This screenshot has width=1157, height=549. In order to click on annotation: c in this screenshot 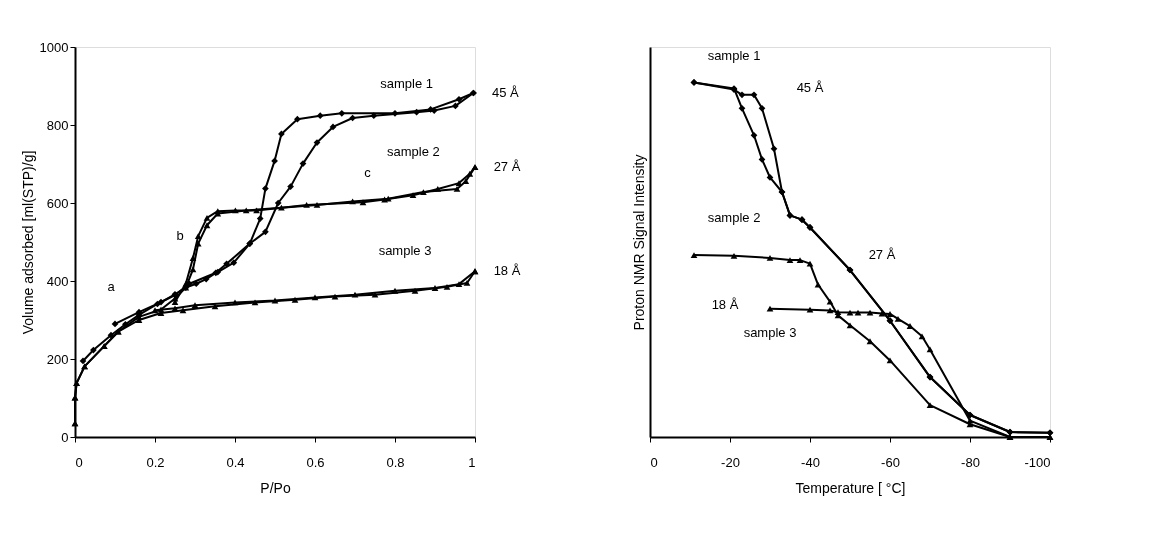, I will do `click(368, 173)`.